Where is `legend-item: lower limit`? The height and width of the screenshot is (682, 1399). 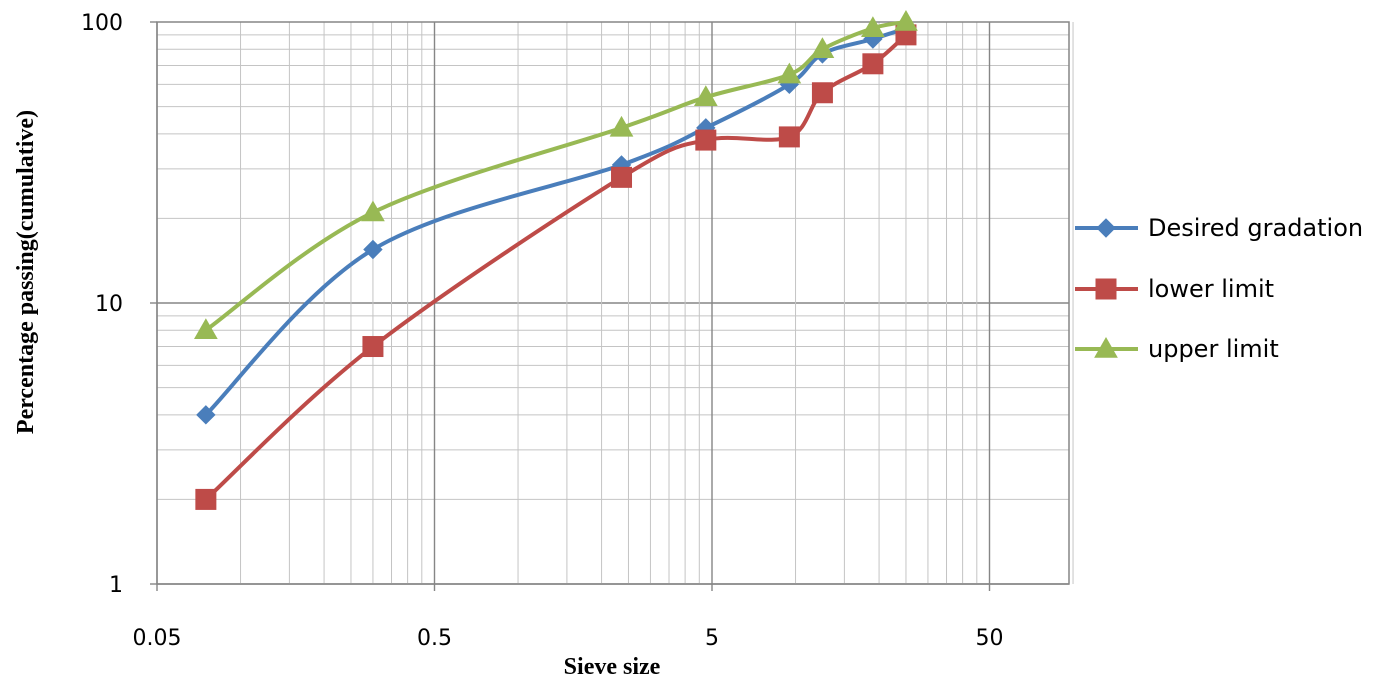
legend-item: lower limit is located at coordinates (1174, 289).